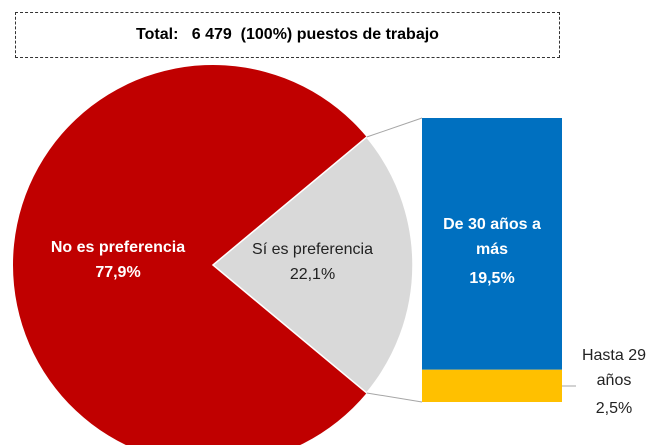 Image resolution: width=663 pixels, height=445 pixels. Describe the element at coordinates (118, 247) in the screenshot. I see `slice-label: No es preferencia` at that location.